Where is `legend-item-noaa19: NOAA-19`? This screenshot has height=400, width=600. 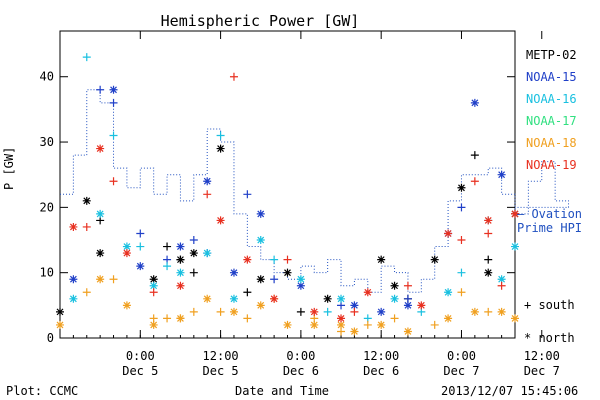
legend-item-noaa19: NOAA-19 is located at coordinates (551, 165).